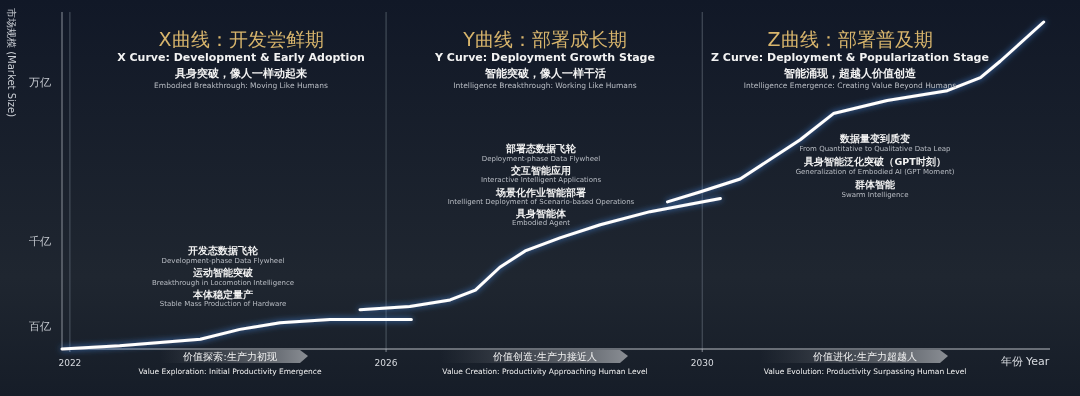  I want to click on annotation: 部署态数据飞轮, so click(541, 148).